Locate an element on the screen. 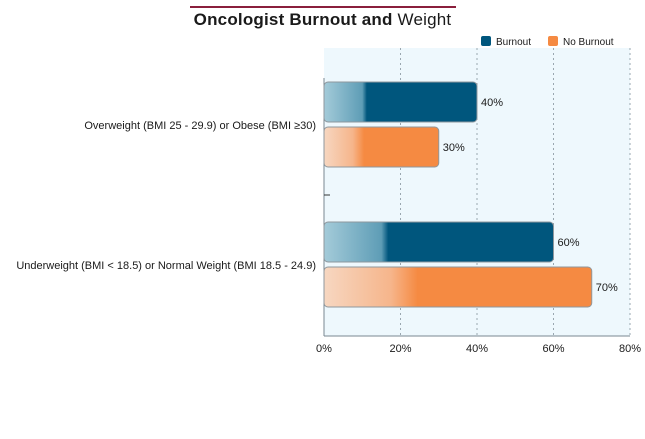 Image resolution: width=645 pixels, height=439 pixels. data-label: 40% is located at coordinates (492, 103).